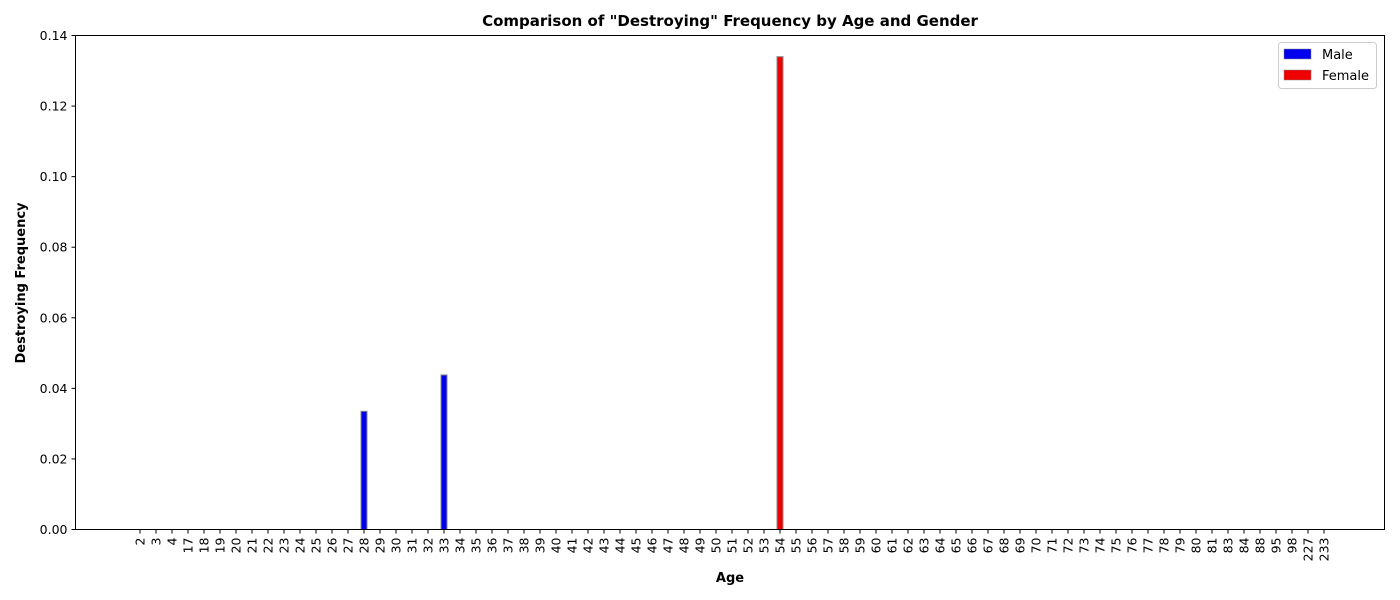 Image resolution: width=1400 pixels, height=600 pixels. What do you see at coordinates (54, 35) in the screenshot?
I see `y-tick-label: 0.14` at bounding box center [54, 35].